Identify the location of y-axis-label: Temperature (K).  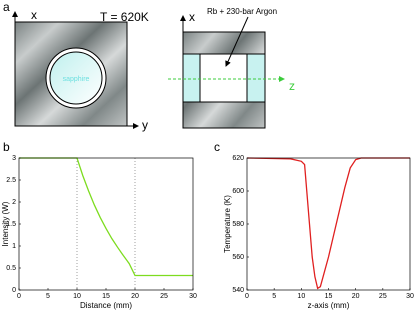
(227, 224).